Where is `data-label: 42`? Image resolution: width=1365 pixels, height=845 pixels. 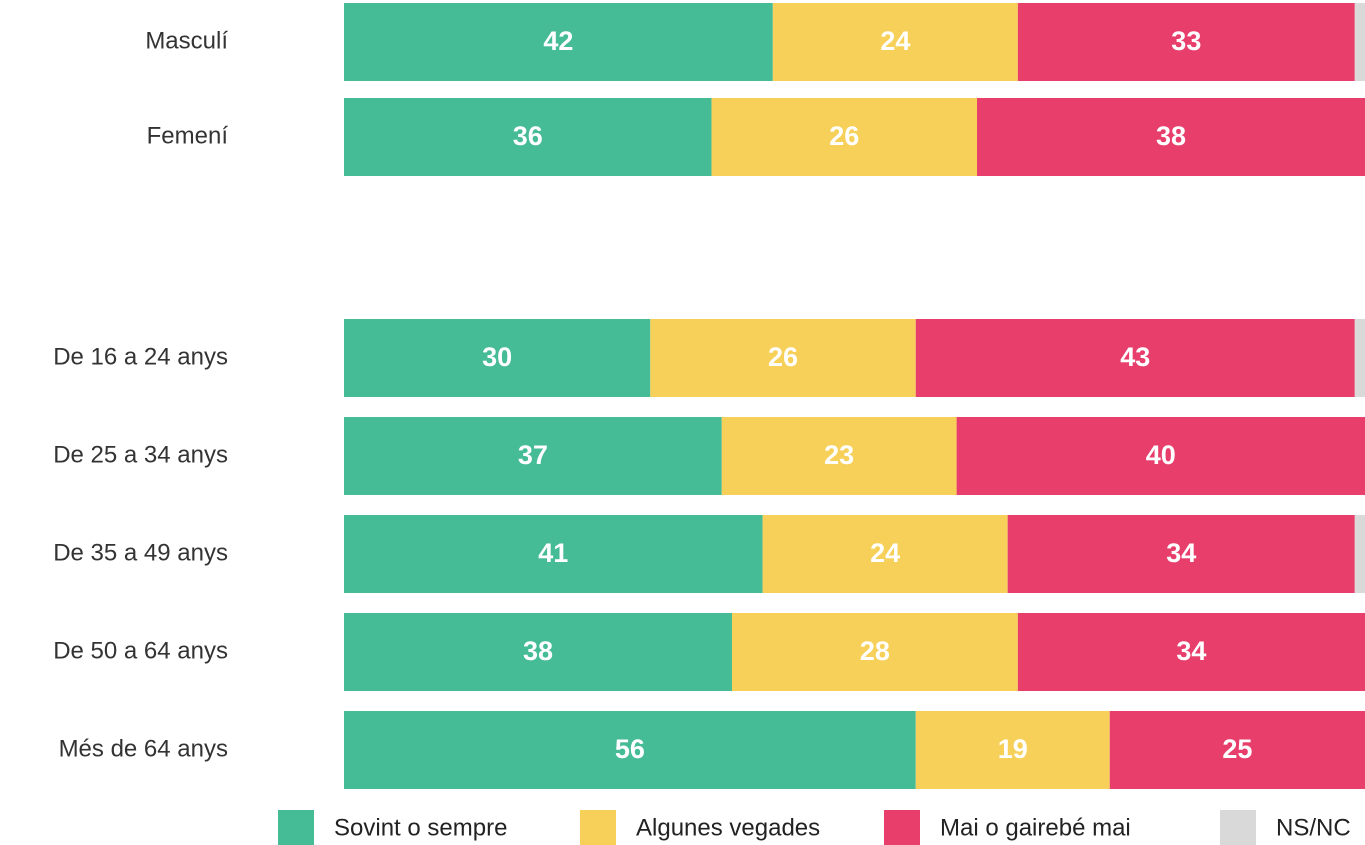 data-label: 42 is located at coordinates (558, 41).